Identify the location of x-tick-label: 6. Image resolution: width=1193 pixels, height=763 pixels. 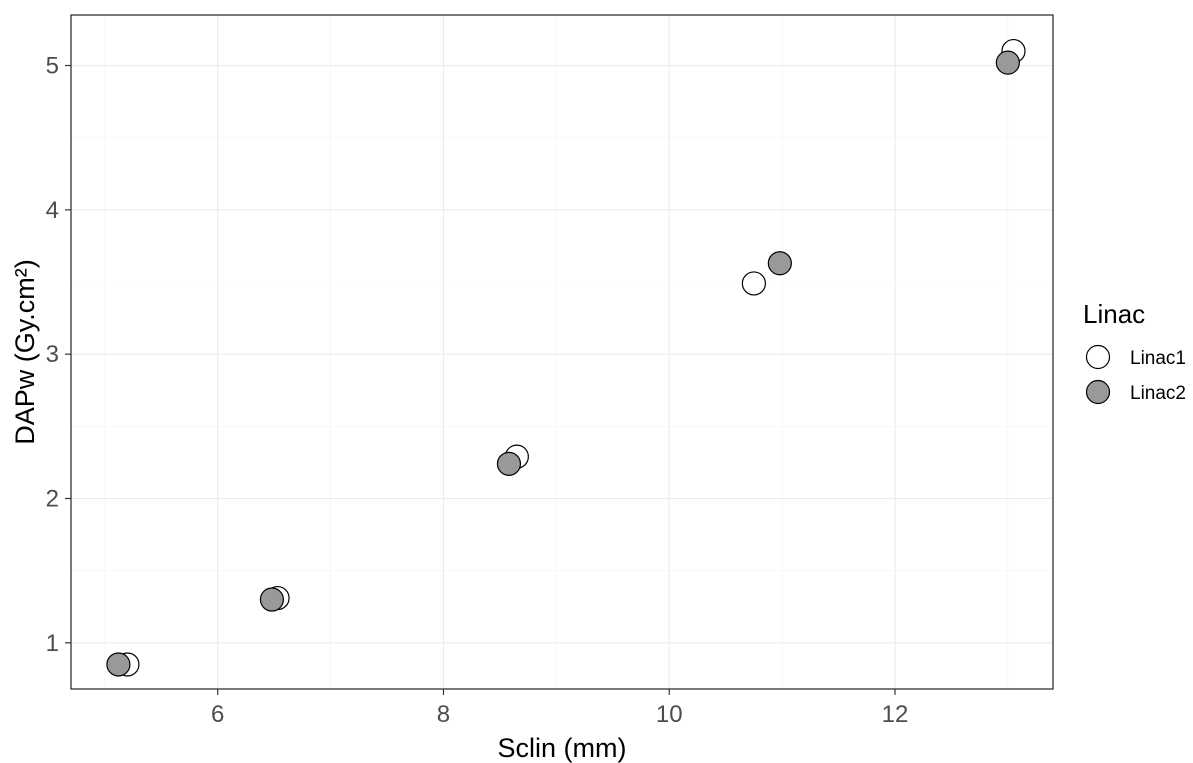
(217, 714).